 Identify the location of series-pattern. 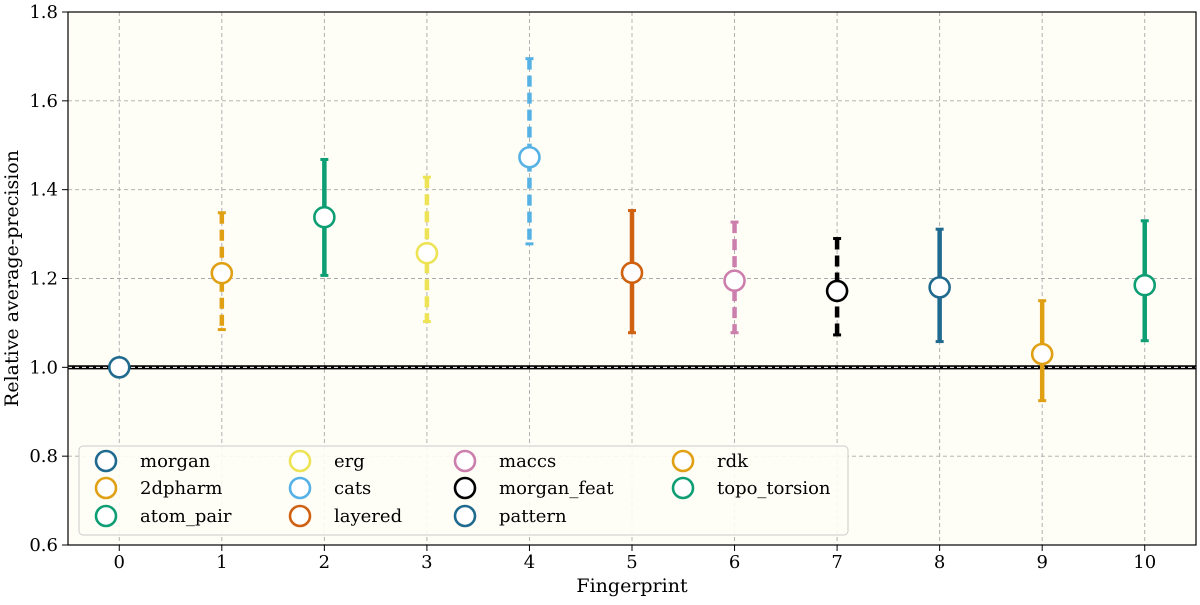
(939, 285).